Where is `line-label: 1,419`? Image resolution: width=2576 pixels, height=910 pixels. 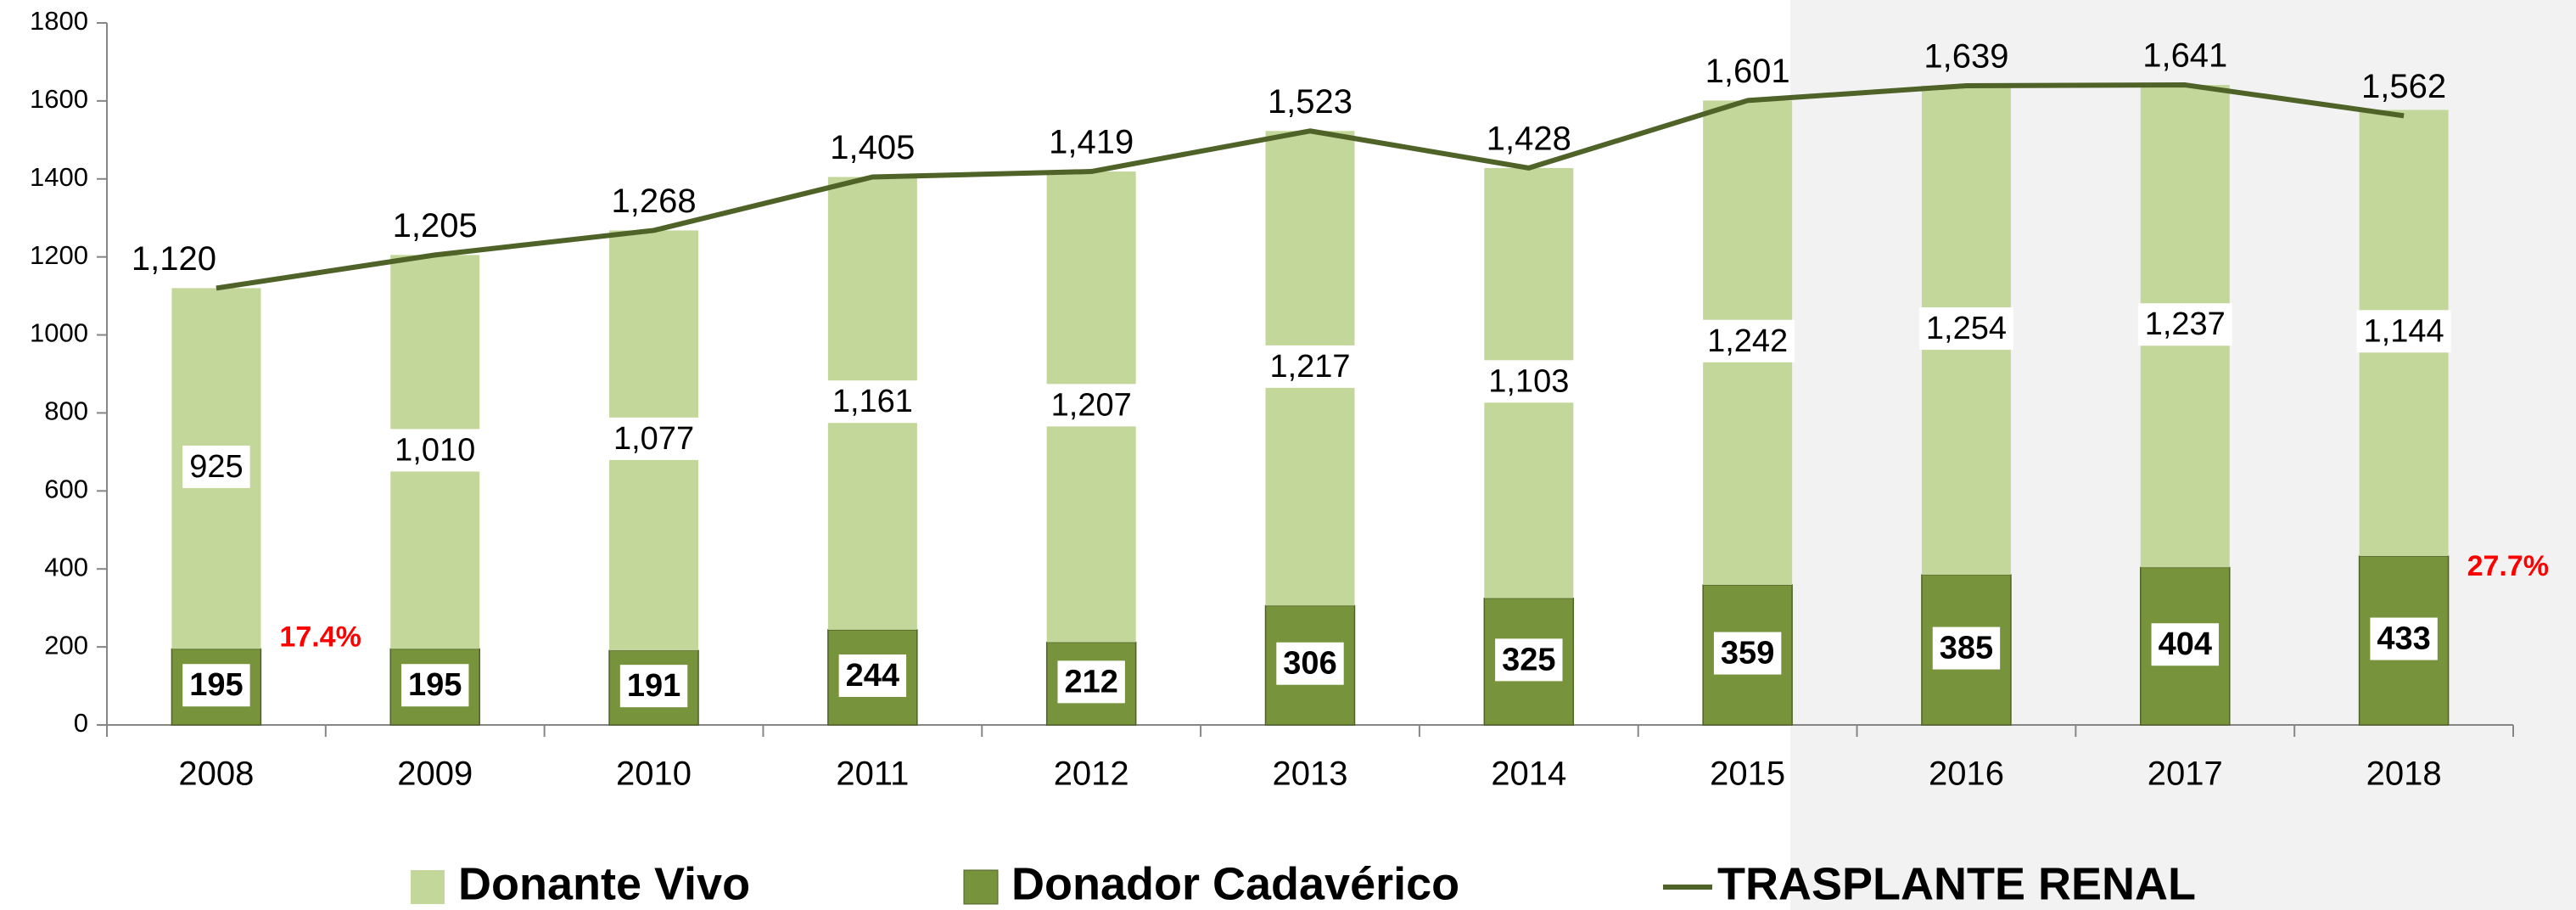 line-label: 1,419 is located at coordinates (1091, 142).